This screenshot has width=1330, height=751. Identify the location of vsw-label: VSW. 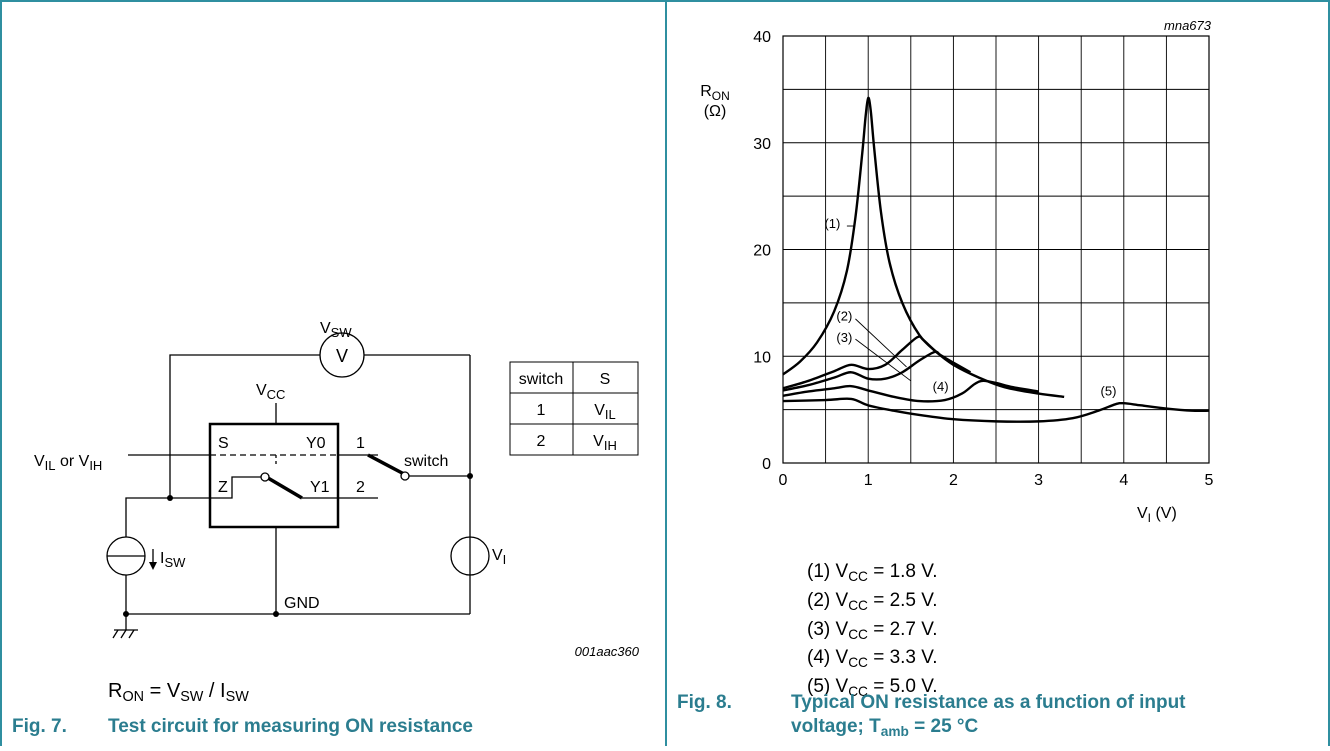
(336, 330).